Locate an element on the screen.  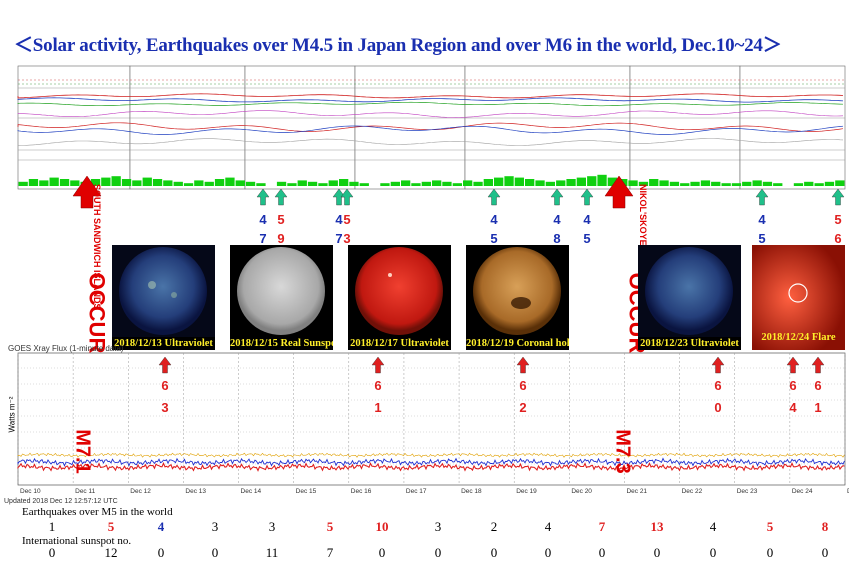
photo-caption: 2018/12/23 Ultraviolet is located at coordinates (689, 343).